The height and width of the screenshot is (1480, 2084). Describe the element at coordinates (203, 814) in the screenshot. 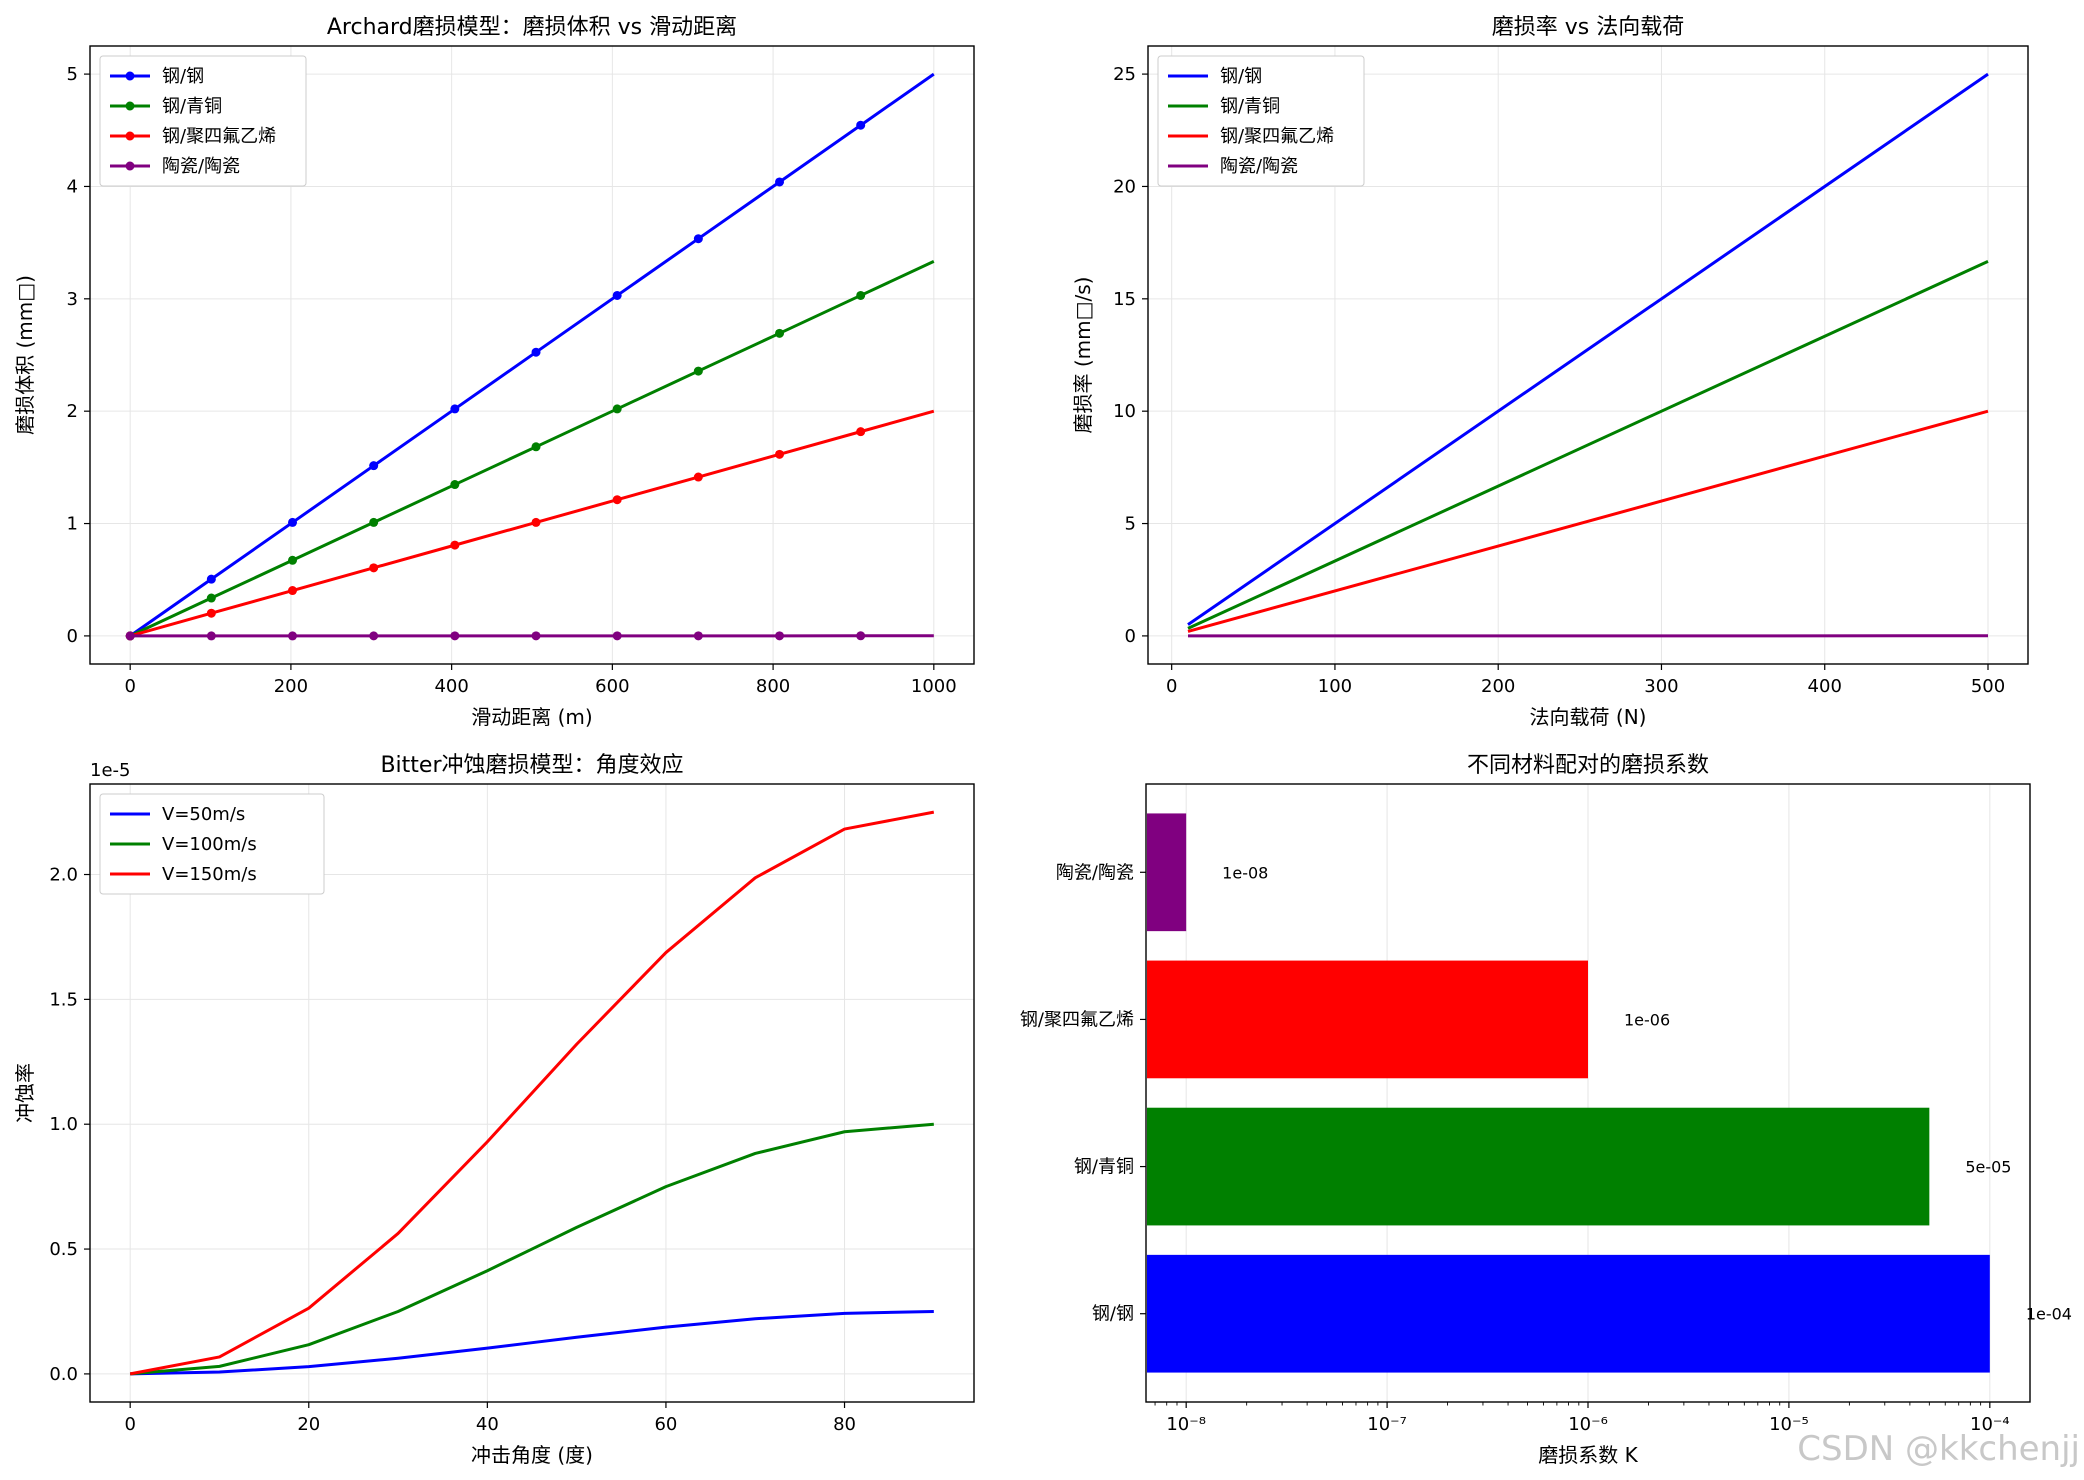

I see `legend-entry: V=50m/s` at that location.